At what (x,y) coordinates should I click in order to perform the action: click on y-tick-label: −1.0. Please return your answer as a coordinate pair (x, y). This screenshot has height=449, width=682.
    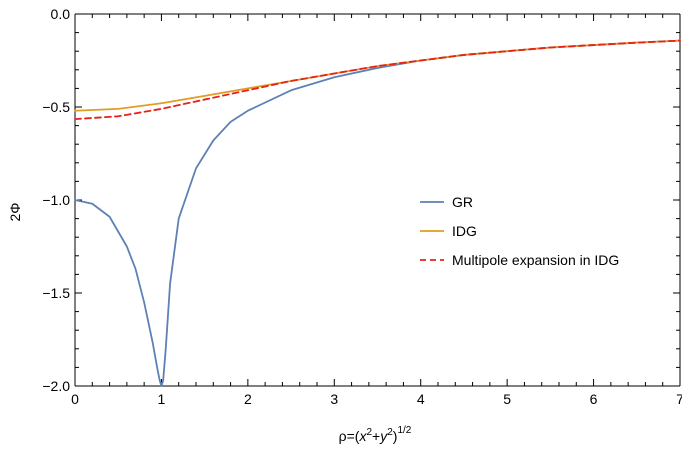
    Looking at the image, I should click on (56, 200).